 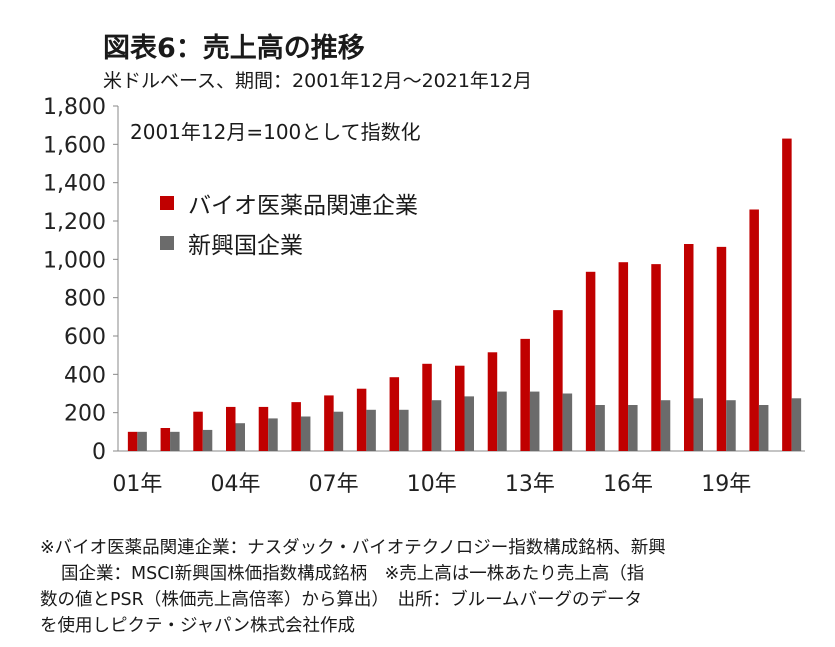 What do you see at coordinates (236, 484) in the screenshot?
I see `x-tick-label: 04年` at bounding box center [236, 484].